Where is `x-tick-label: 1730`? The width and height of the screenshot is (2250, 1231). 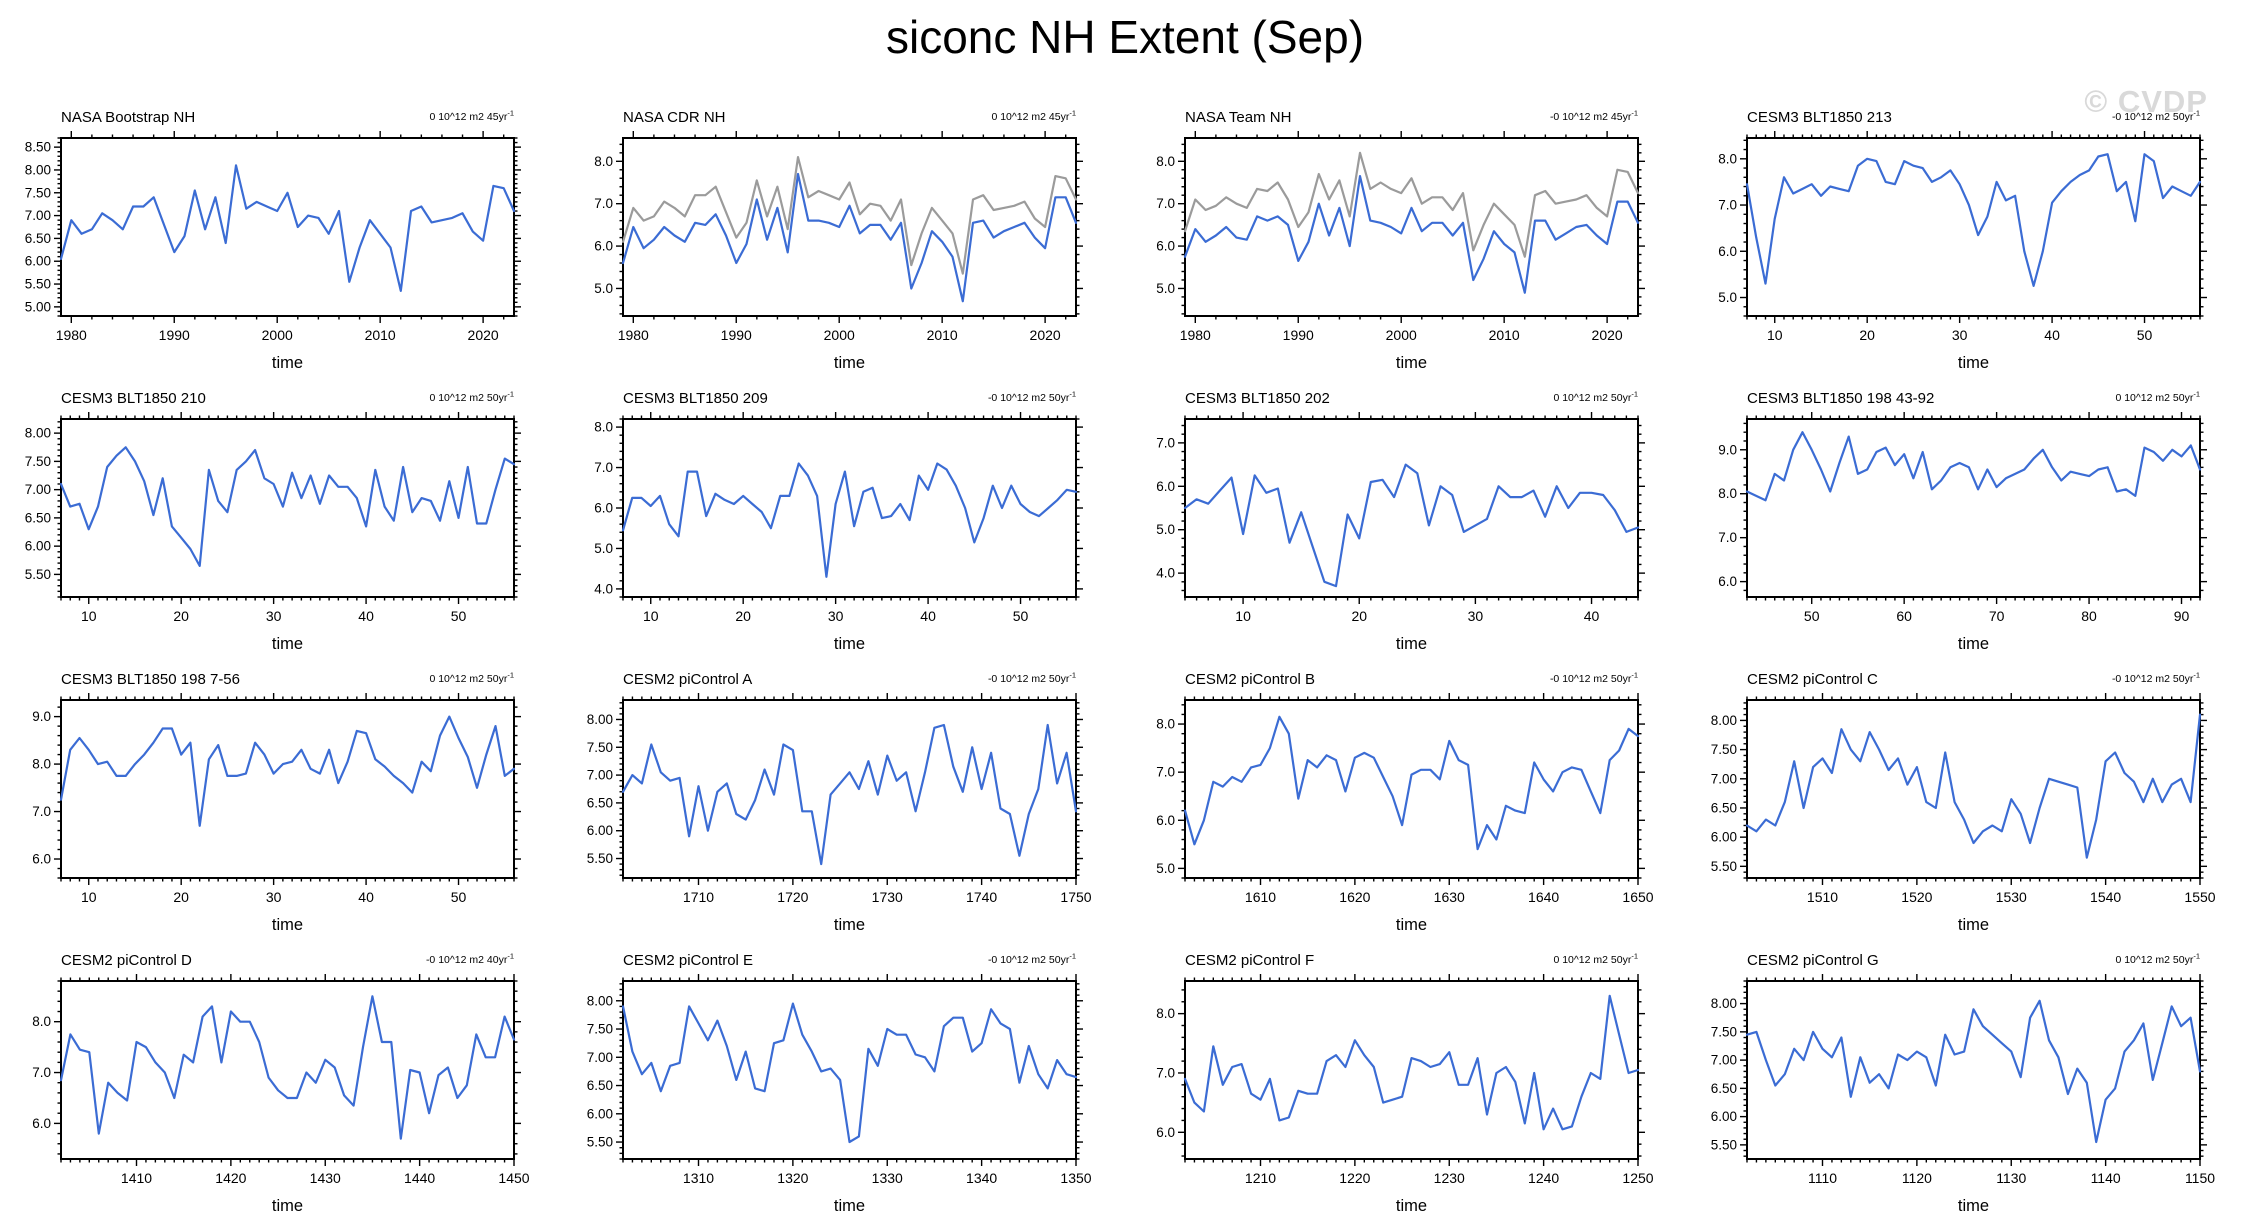
x-tick-label: 1730 is located at coordinates (887, 897).